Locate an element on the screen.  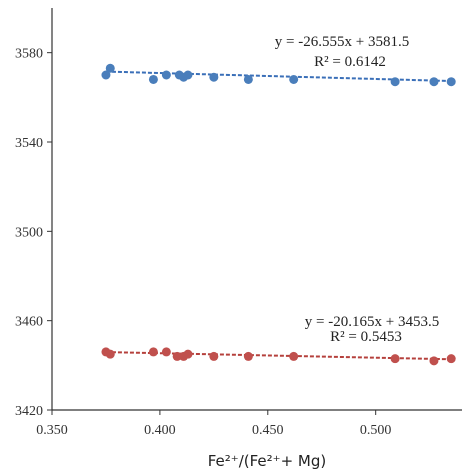
x-axis-ticks: 0.350 0.400 0.450 0.500 is located at coordinates (213, 424).